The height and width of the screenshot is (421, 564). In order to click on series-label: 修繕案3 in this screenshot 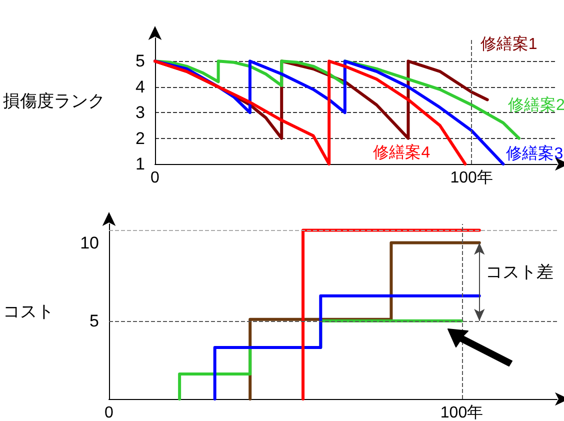, I will do `click(535, 153)`.